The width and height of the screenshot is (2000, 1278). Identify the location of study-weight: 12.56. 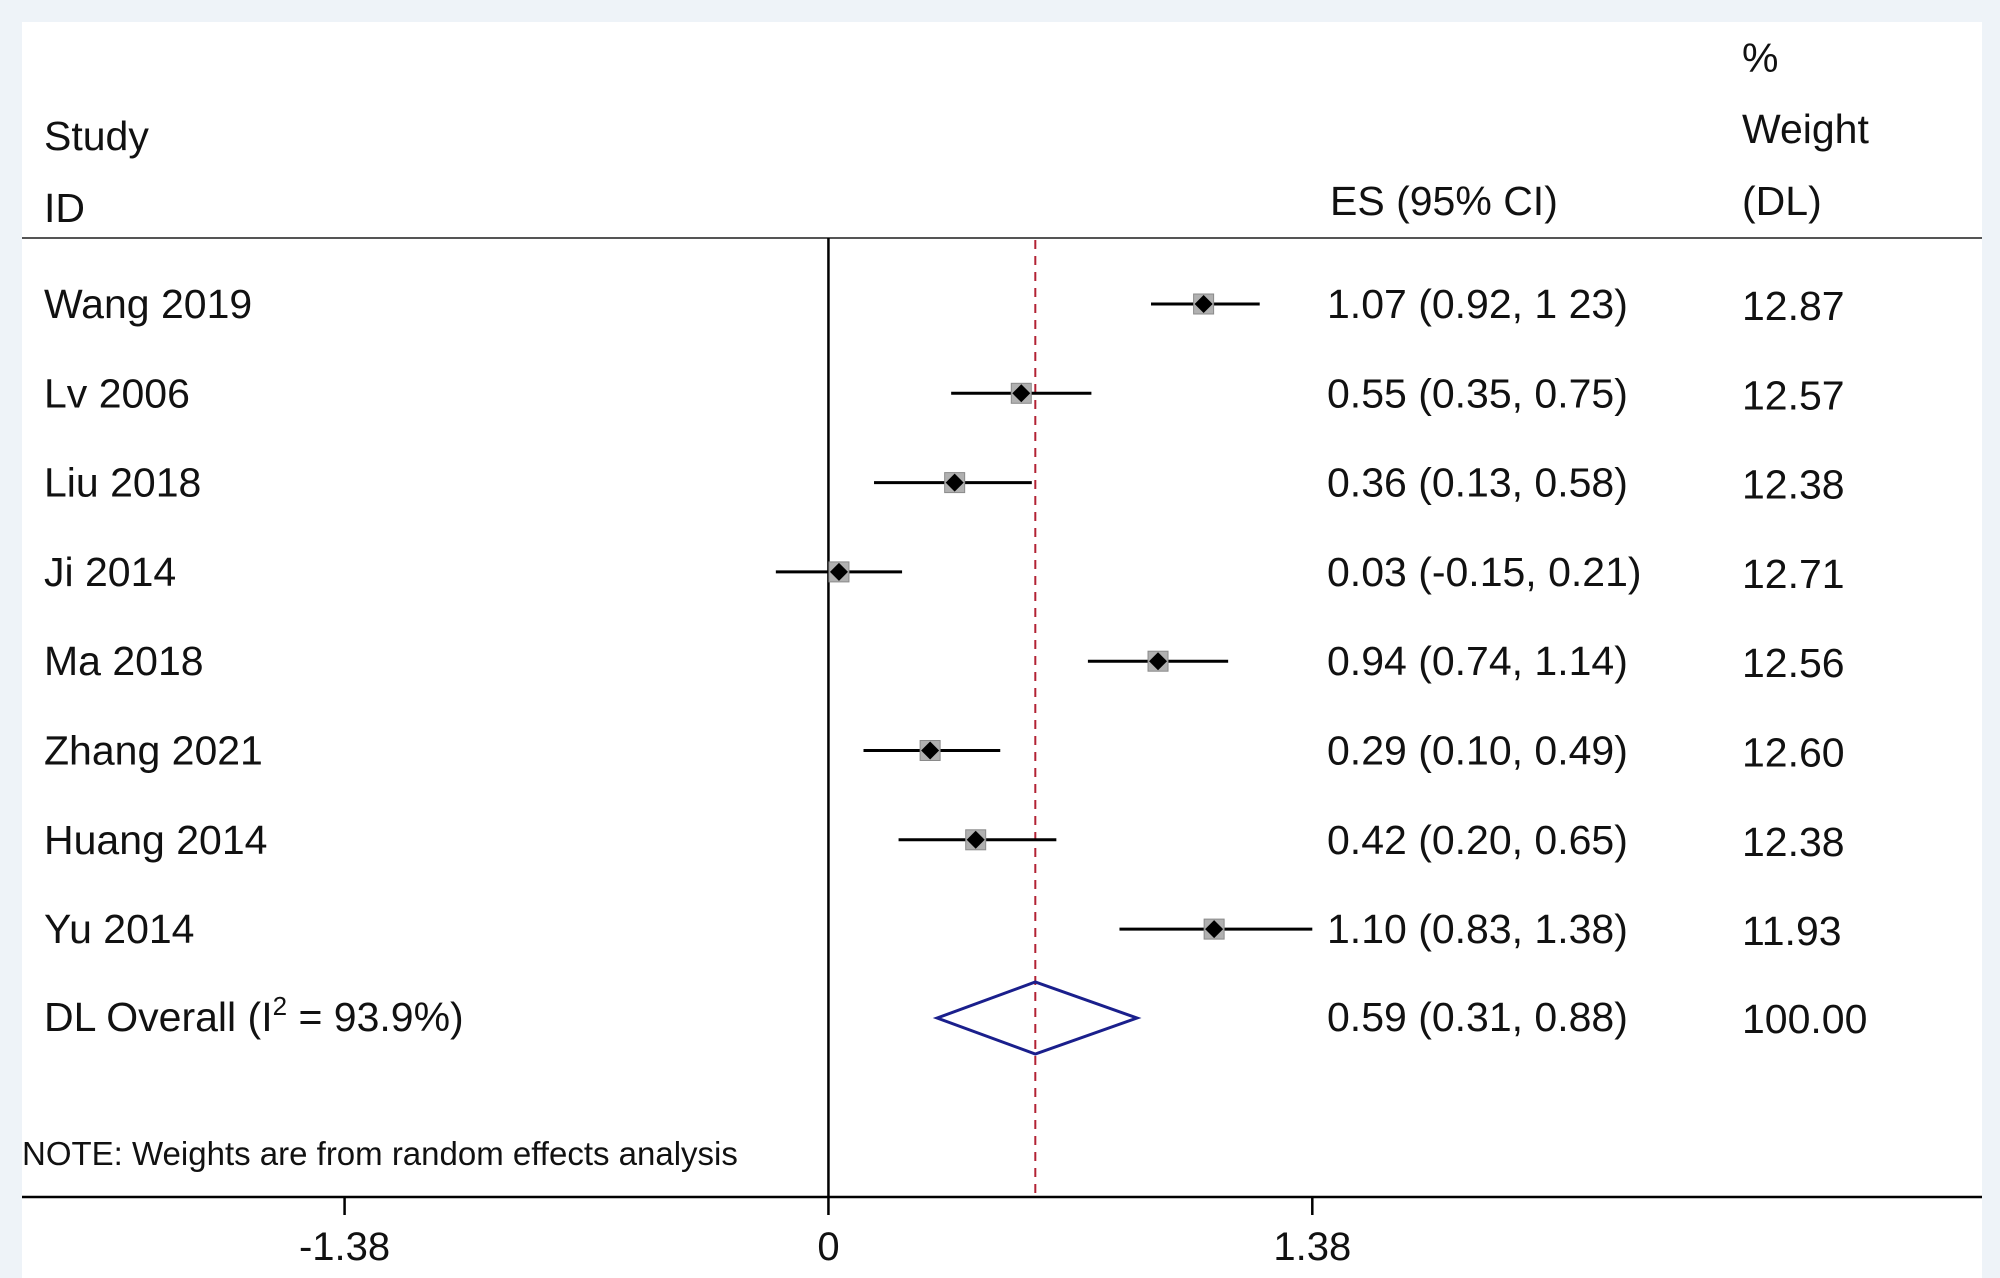
(1793, 663).